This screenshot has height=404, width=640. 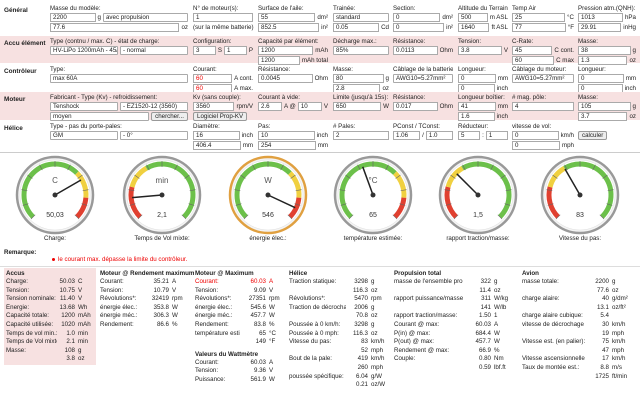 I want to click on text-input: 0.05, so click(x=356, y=27).